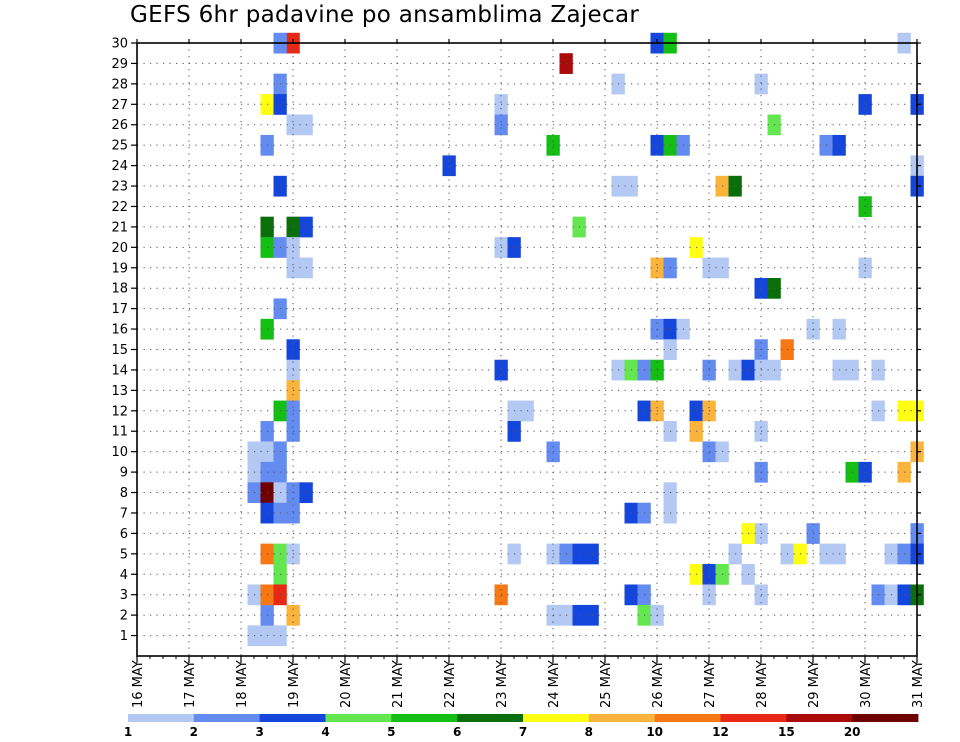 Image resolution: width=960 pixels, height=742 pixels. I want to click on x-tick-label: 18 MAY, so click(242, 684).